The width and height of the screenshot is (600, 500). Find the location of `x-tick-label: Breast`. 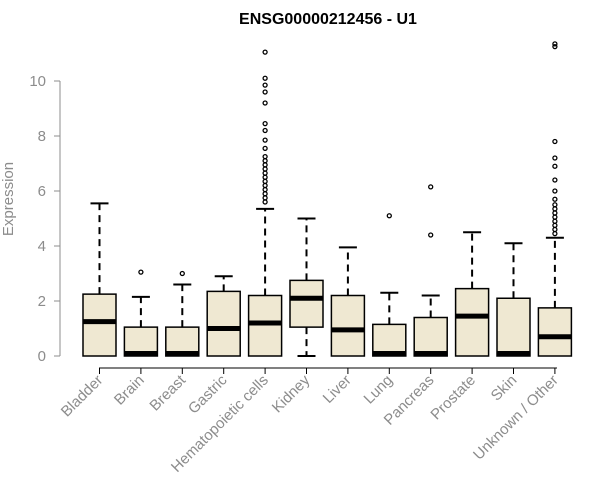

x-tick-label: Breast is located at coordinates (167, 392).